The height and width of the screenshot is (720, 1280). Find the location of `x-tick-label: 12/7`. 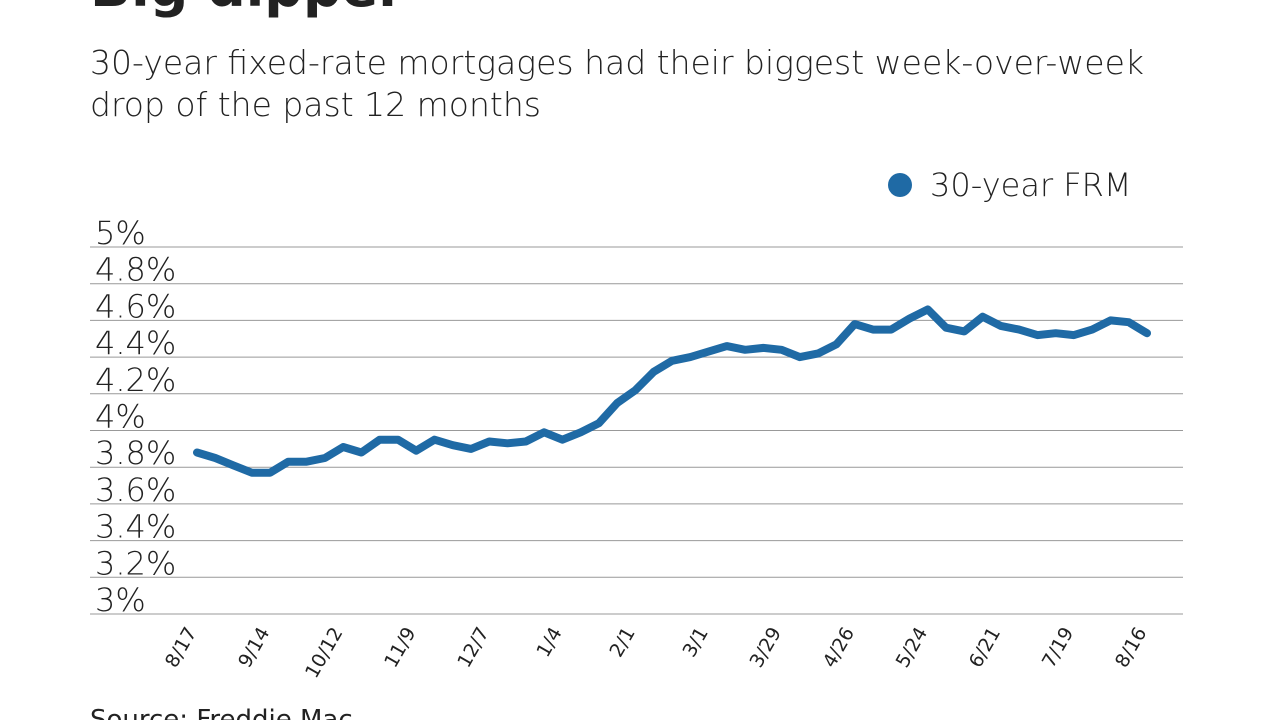

x-tick-label: 12/7 is located at coordinates (473, 648).